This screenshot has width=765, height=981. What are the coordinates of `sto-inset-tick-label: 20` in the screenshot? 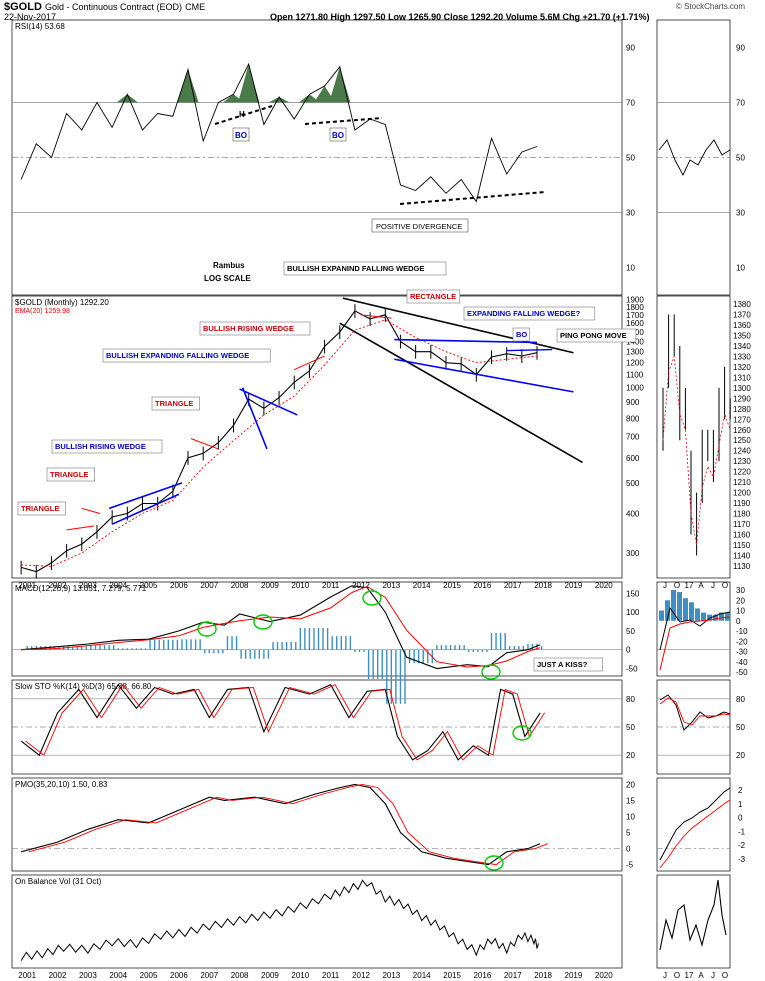 It's located at (740, 755).